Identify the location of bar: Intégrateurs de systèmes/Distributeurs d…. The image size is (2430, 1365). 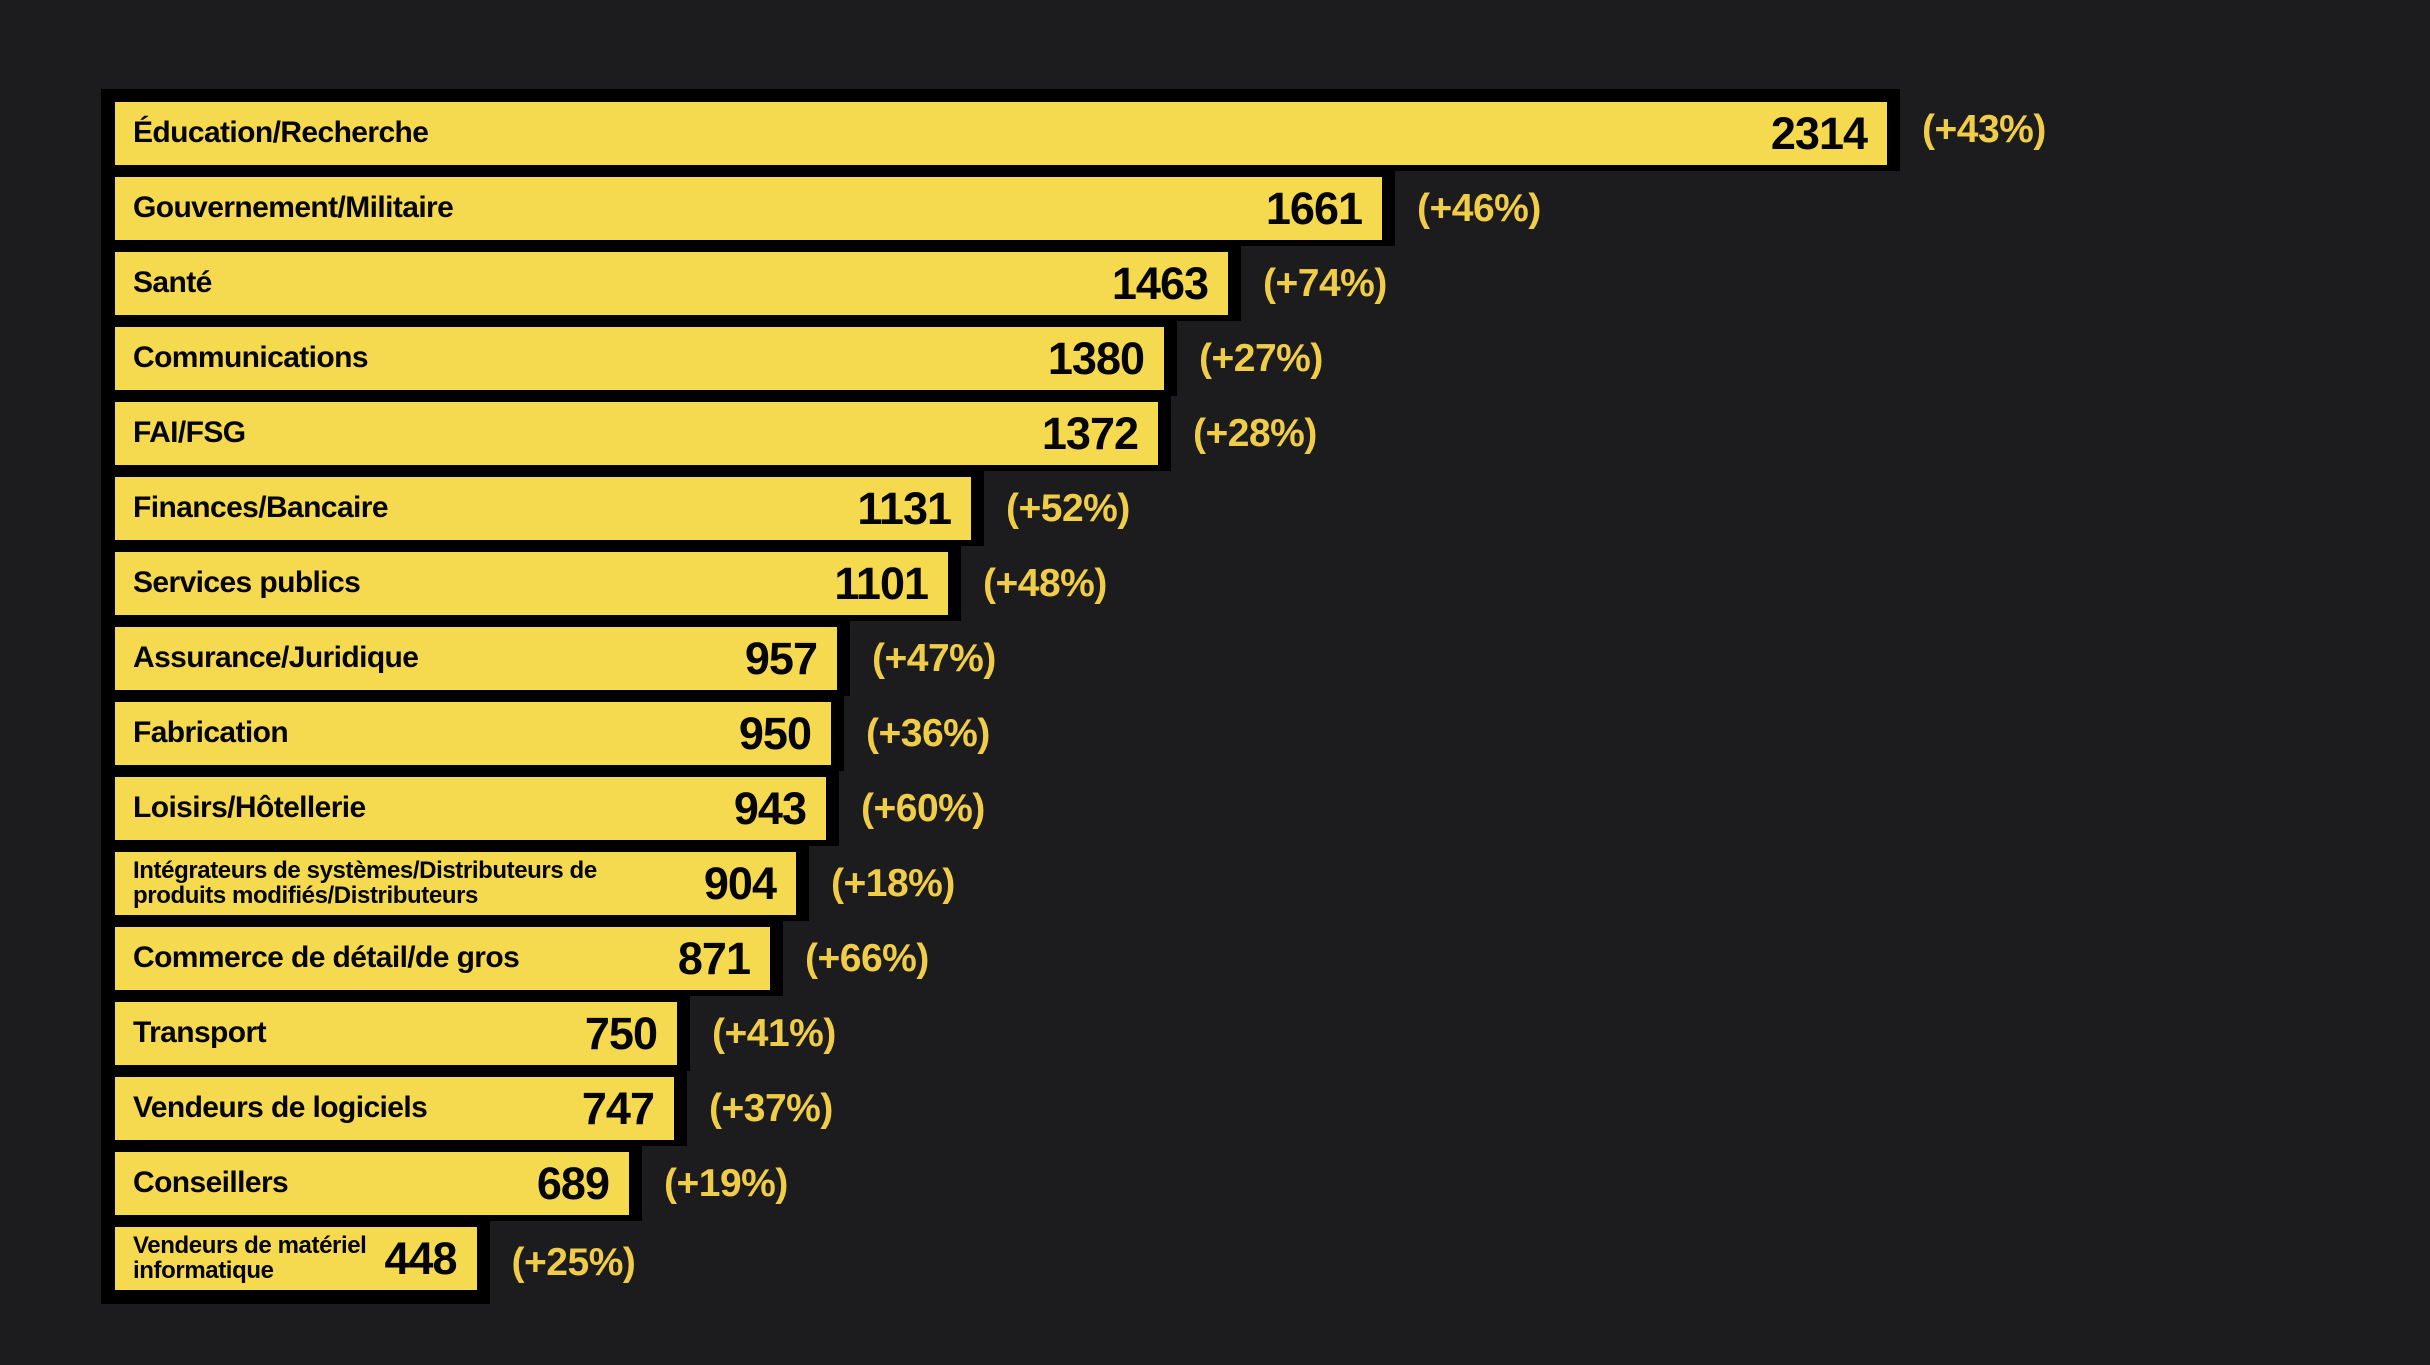
(455, 883).